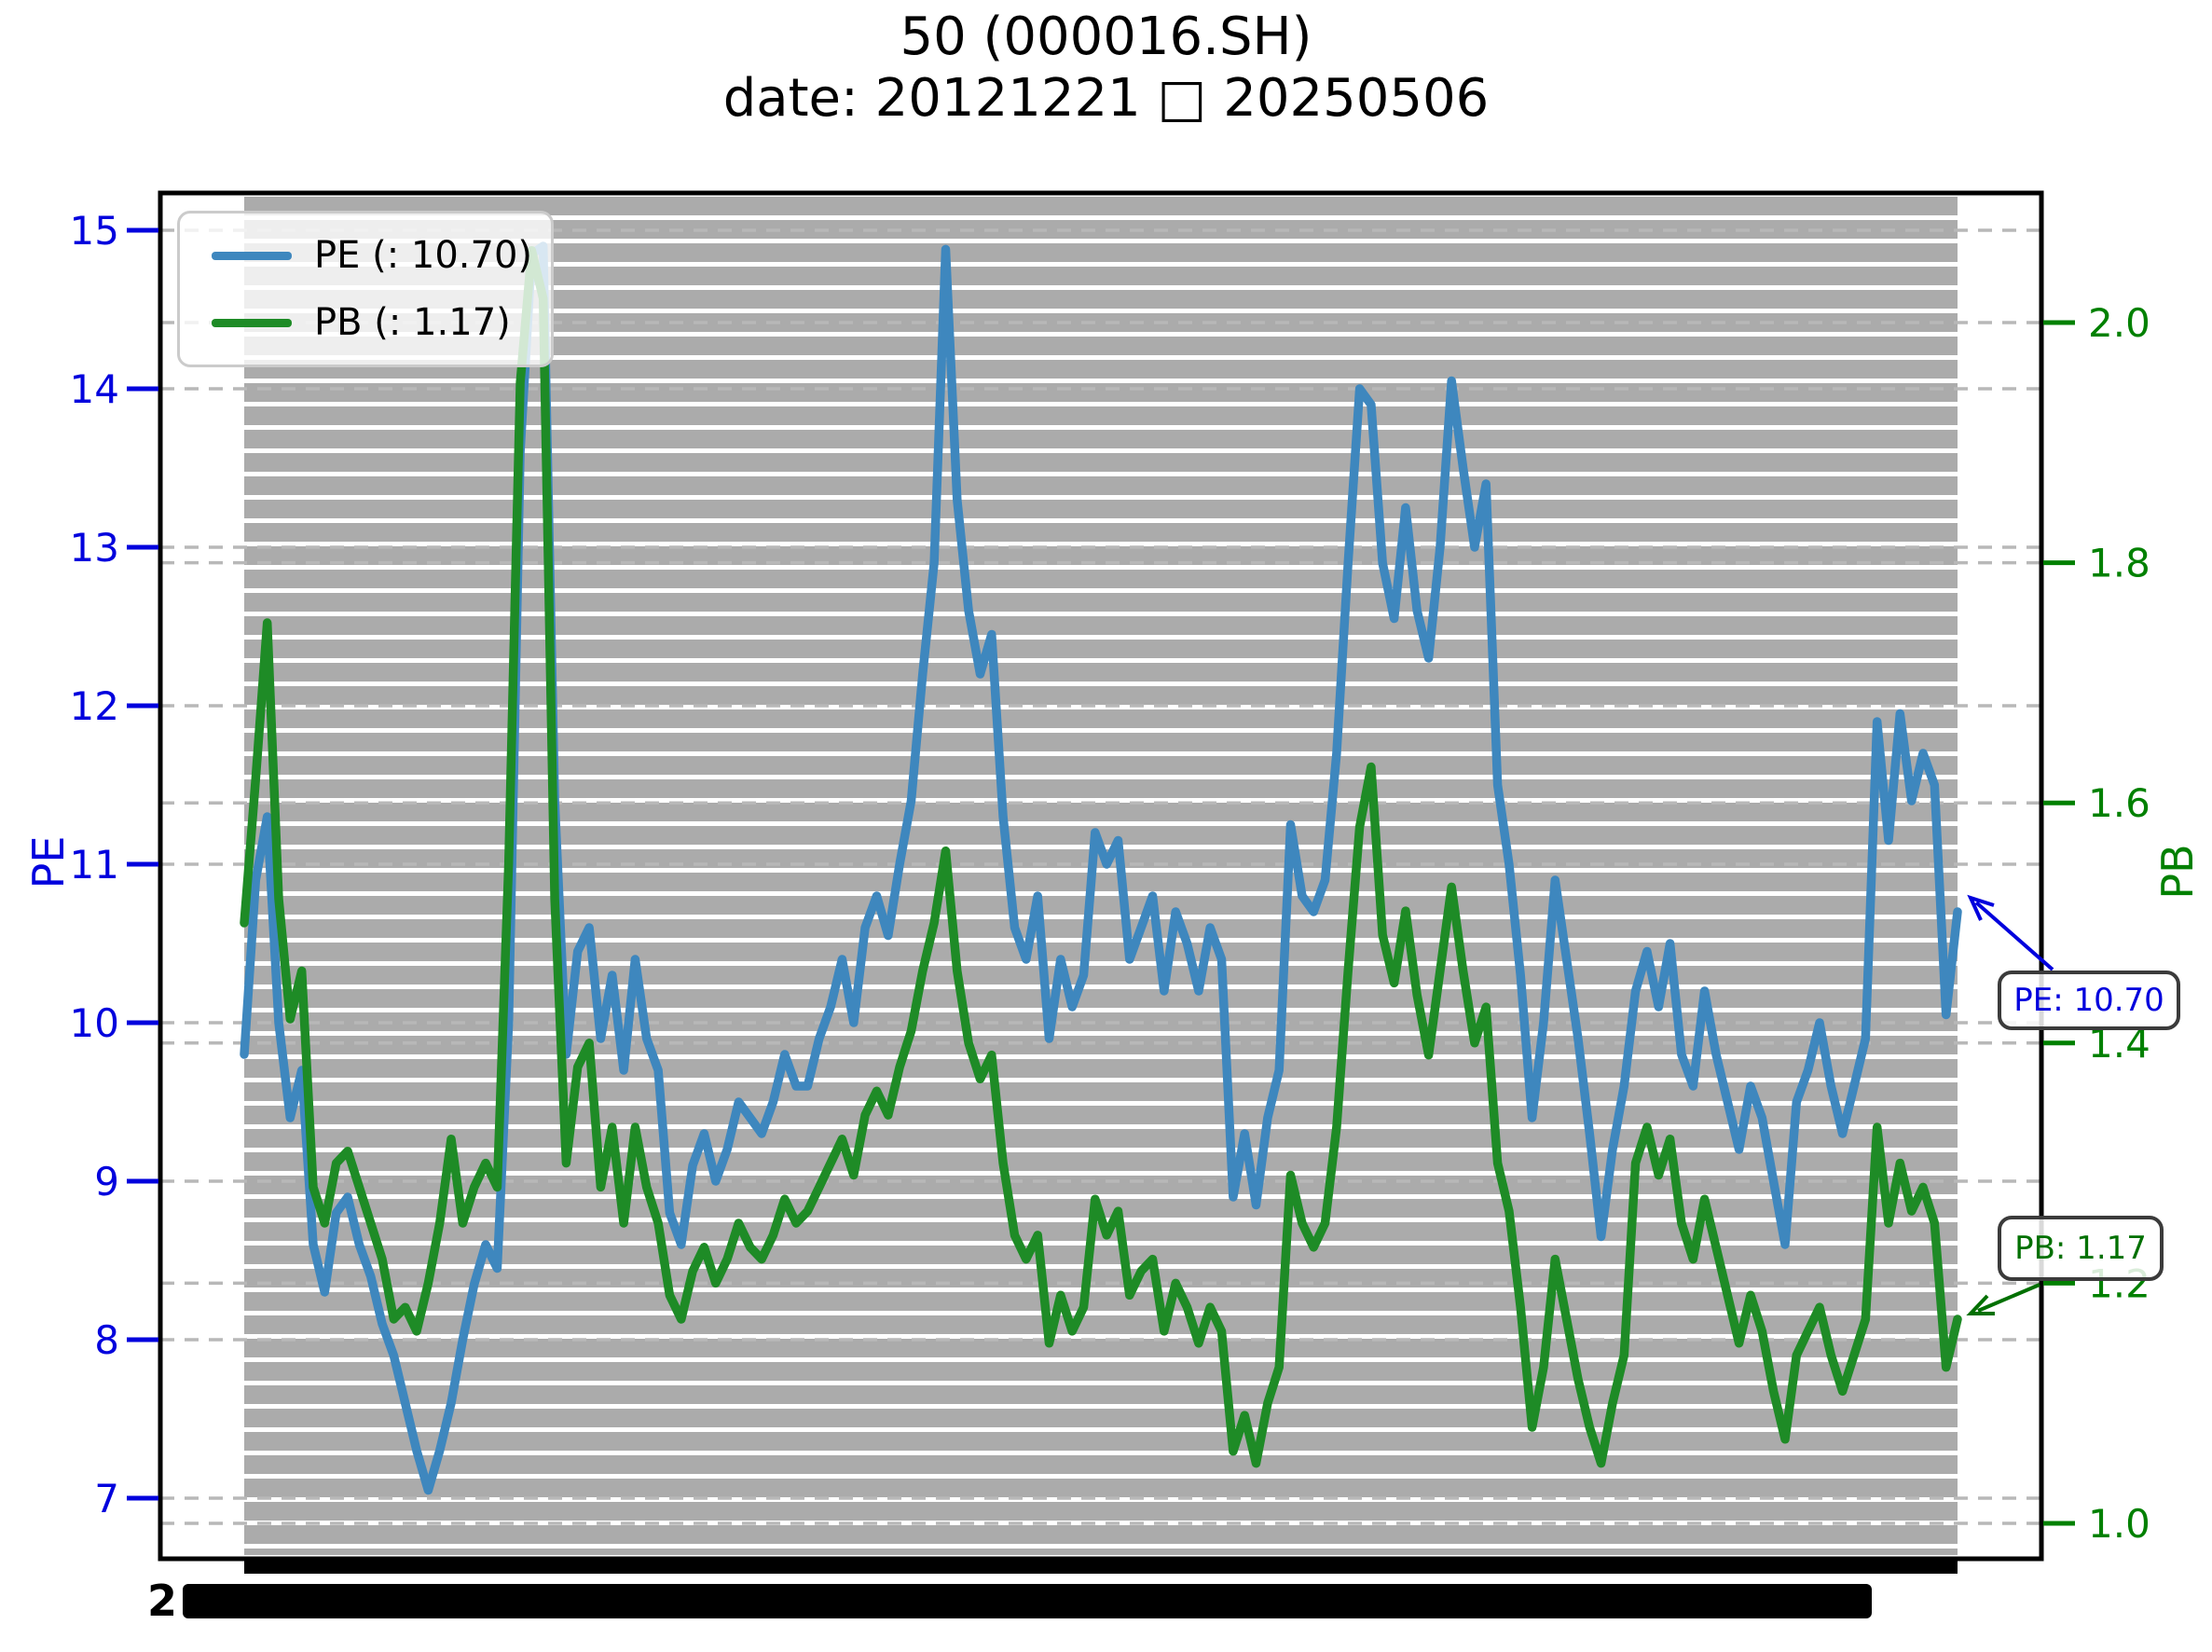  I want to click on left-tick-label: 13, so click(94, 548).